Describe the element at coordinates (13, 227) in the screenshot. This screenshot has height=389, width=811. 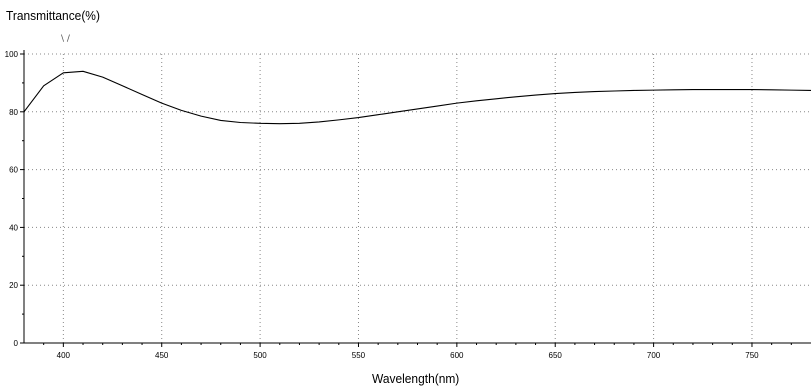
I see `y-tick-label: 40` at that location.